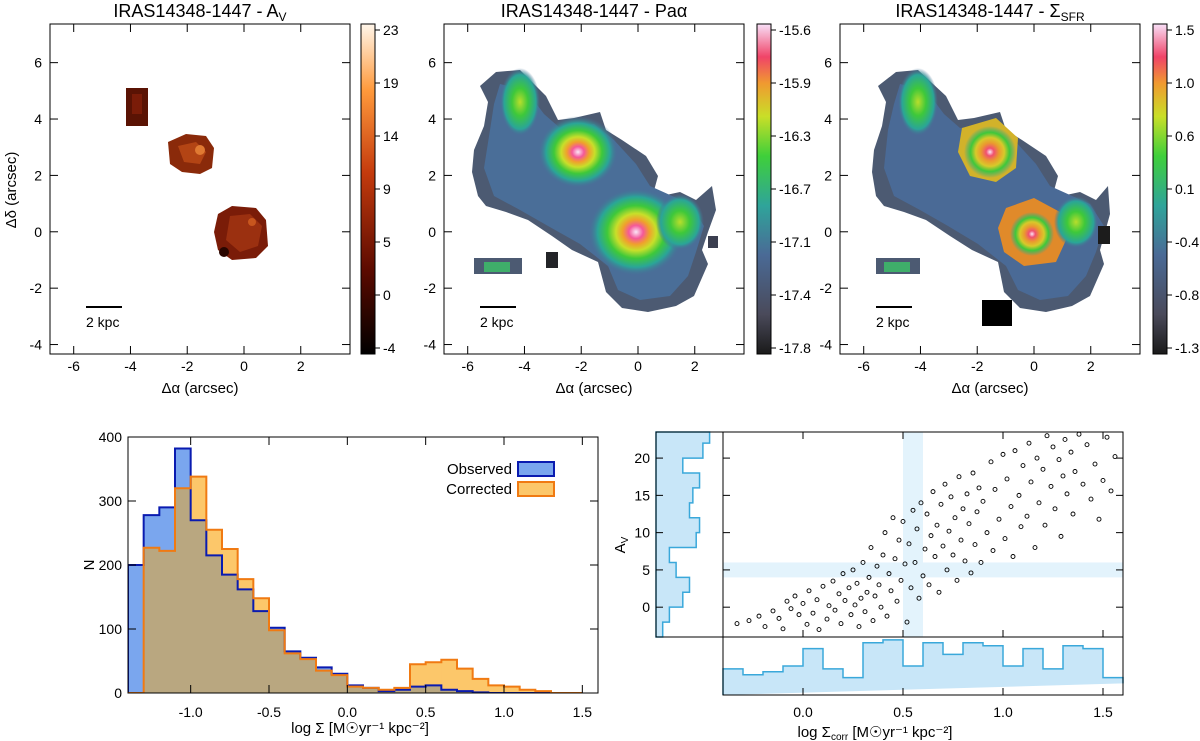  What do you see at coordinates (991, 197) in the screenshot?
I see `sfr-map-image` at bounding box center [991, 197].